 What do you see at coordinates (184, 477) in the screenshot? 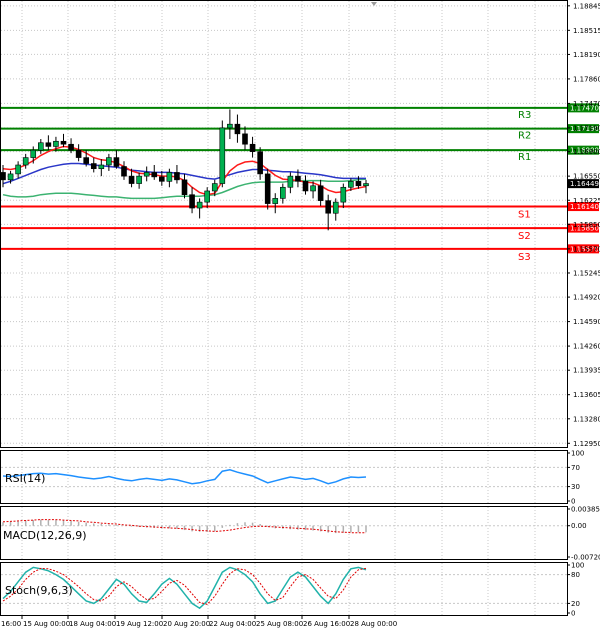
I see `rsi-line` at bounding box center [184, 477].